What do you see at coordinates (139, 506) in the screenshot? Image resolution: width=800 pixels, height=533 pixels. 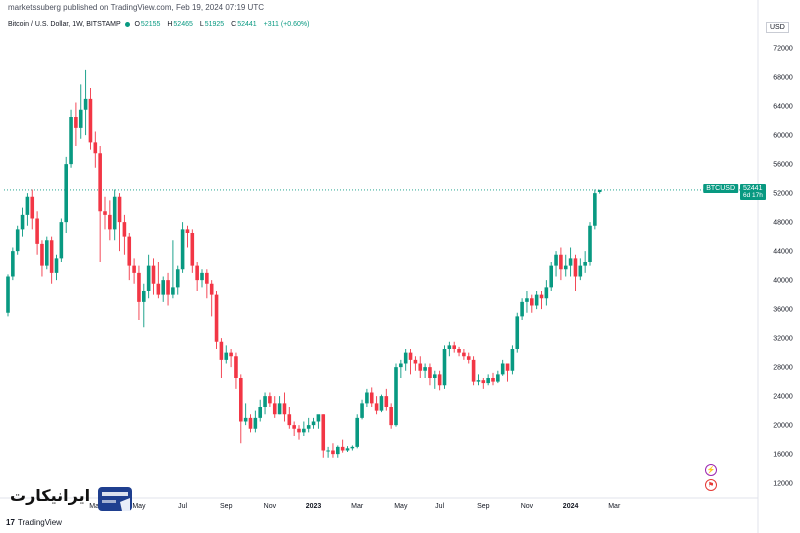 I see `x-tick-label: May` at bounding box center [139, 506].